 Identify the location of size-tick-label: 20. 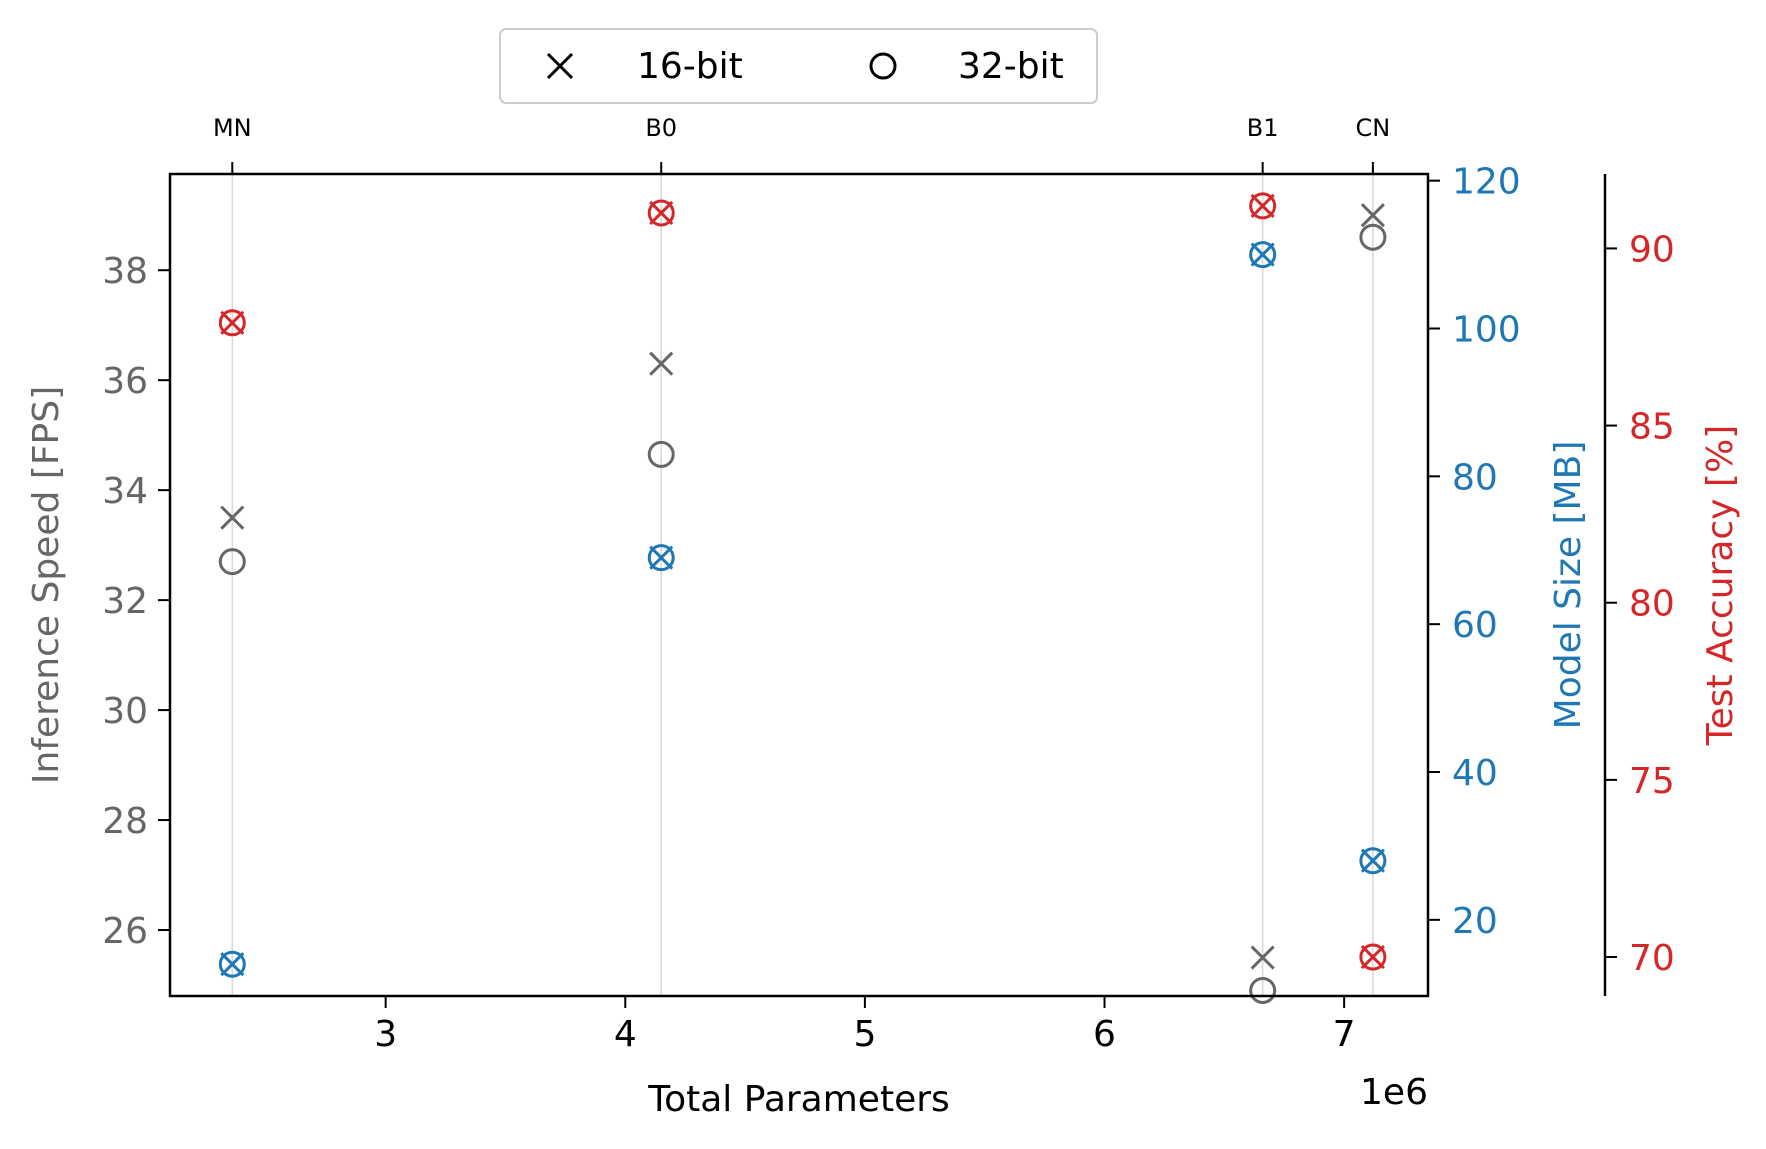
(1475, 921).